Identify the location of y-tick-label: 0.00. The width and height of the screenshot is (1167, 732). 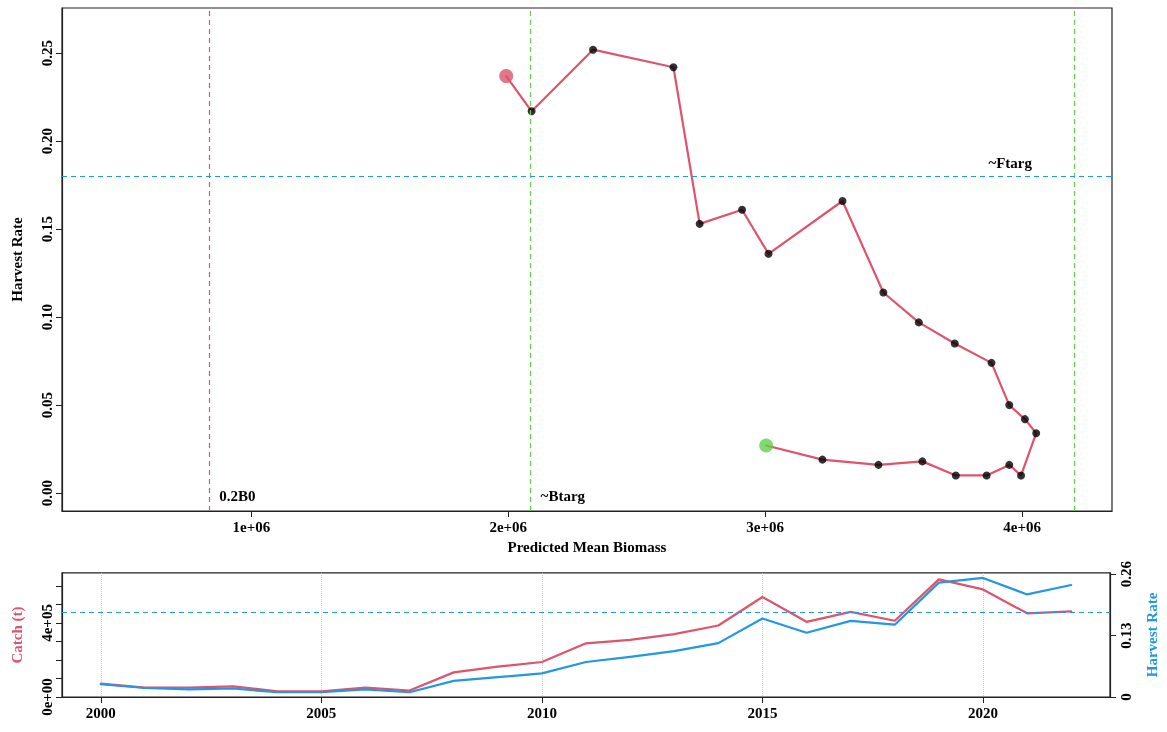
(46, 493).